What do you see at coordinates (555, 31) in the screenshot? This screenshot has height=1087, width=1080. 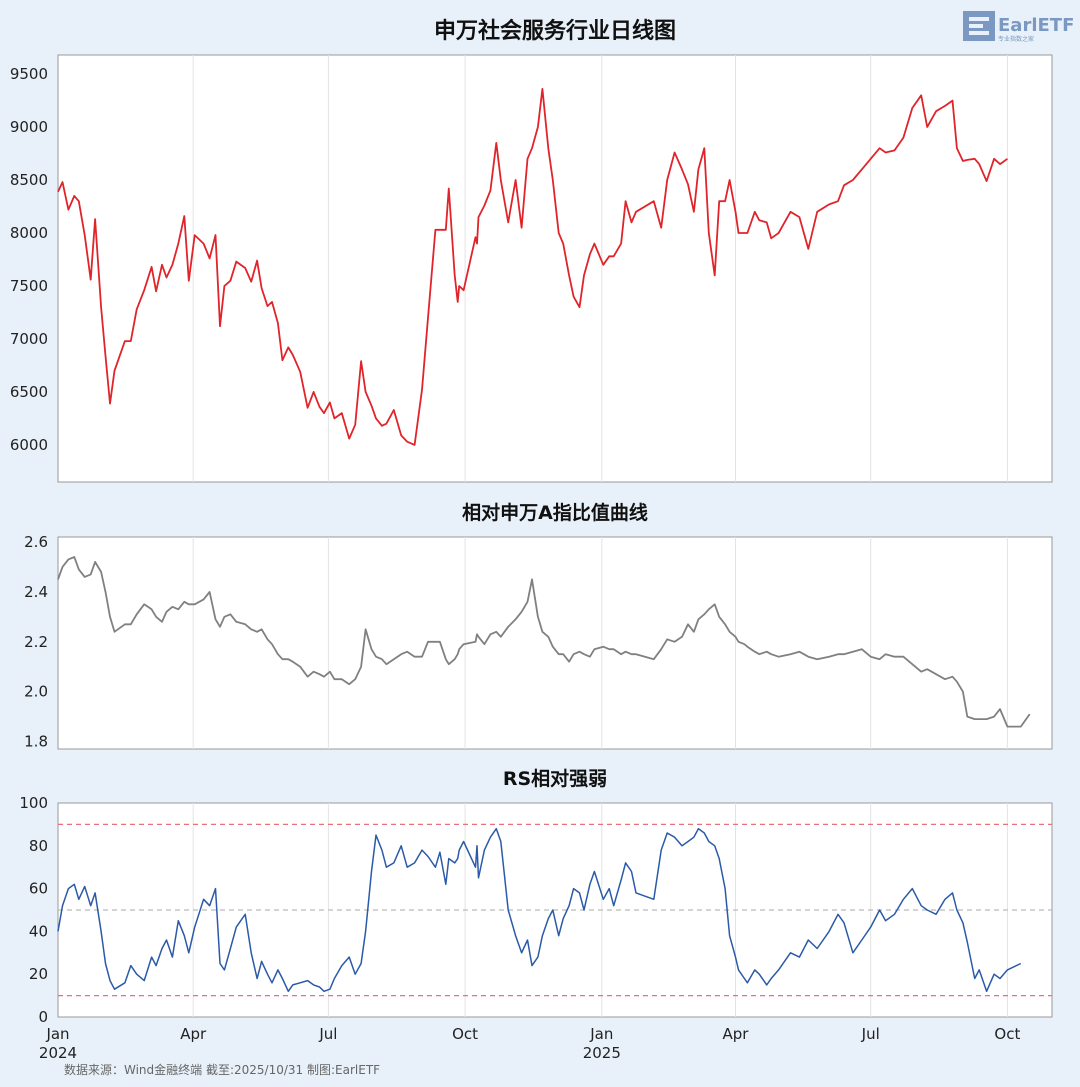 I see `price-chart-title: 申万社会服务行业日线图` at bounding box center [555, 31].